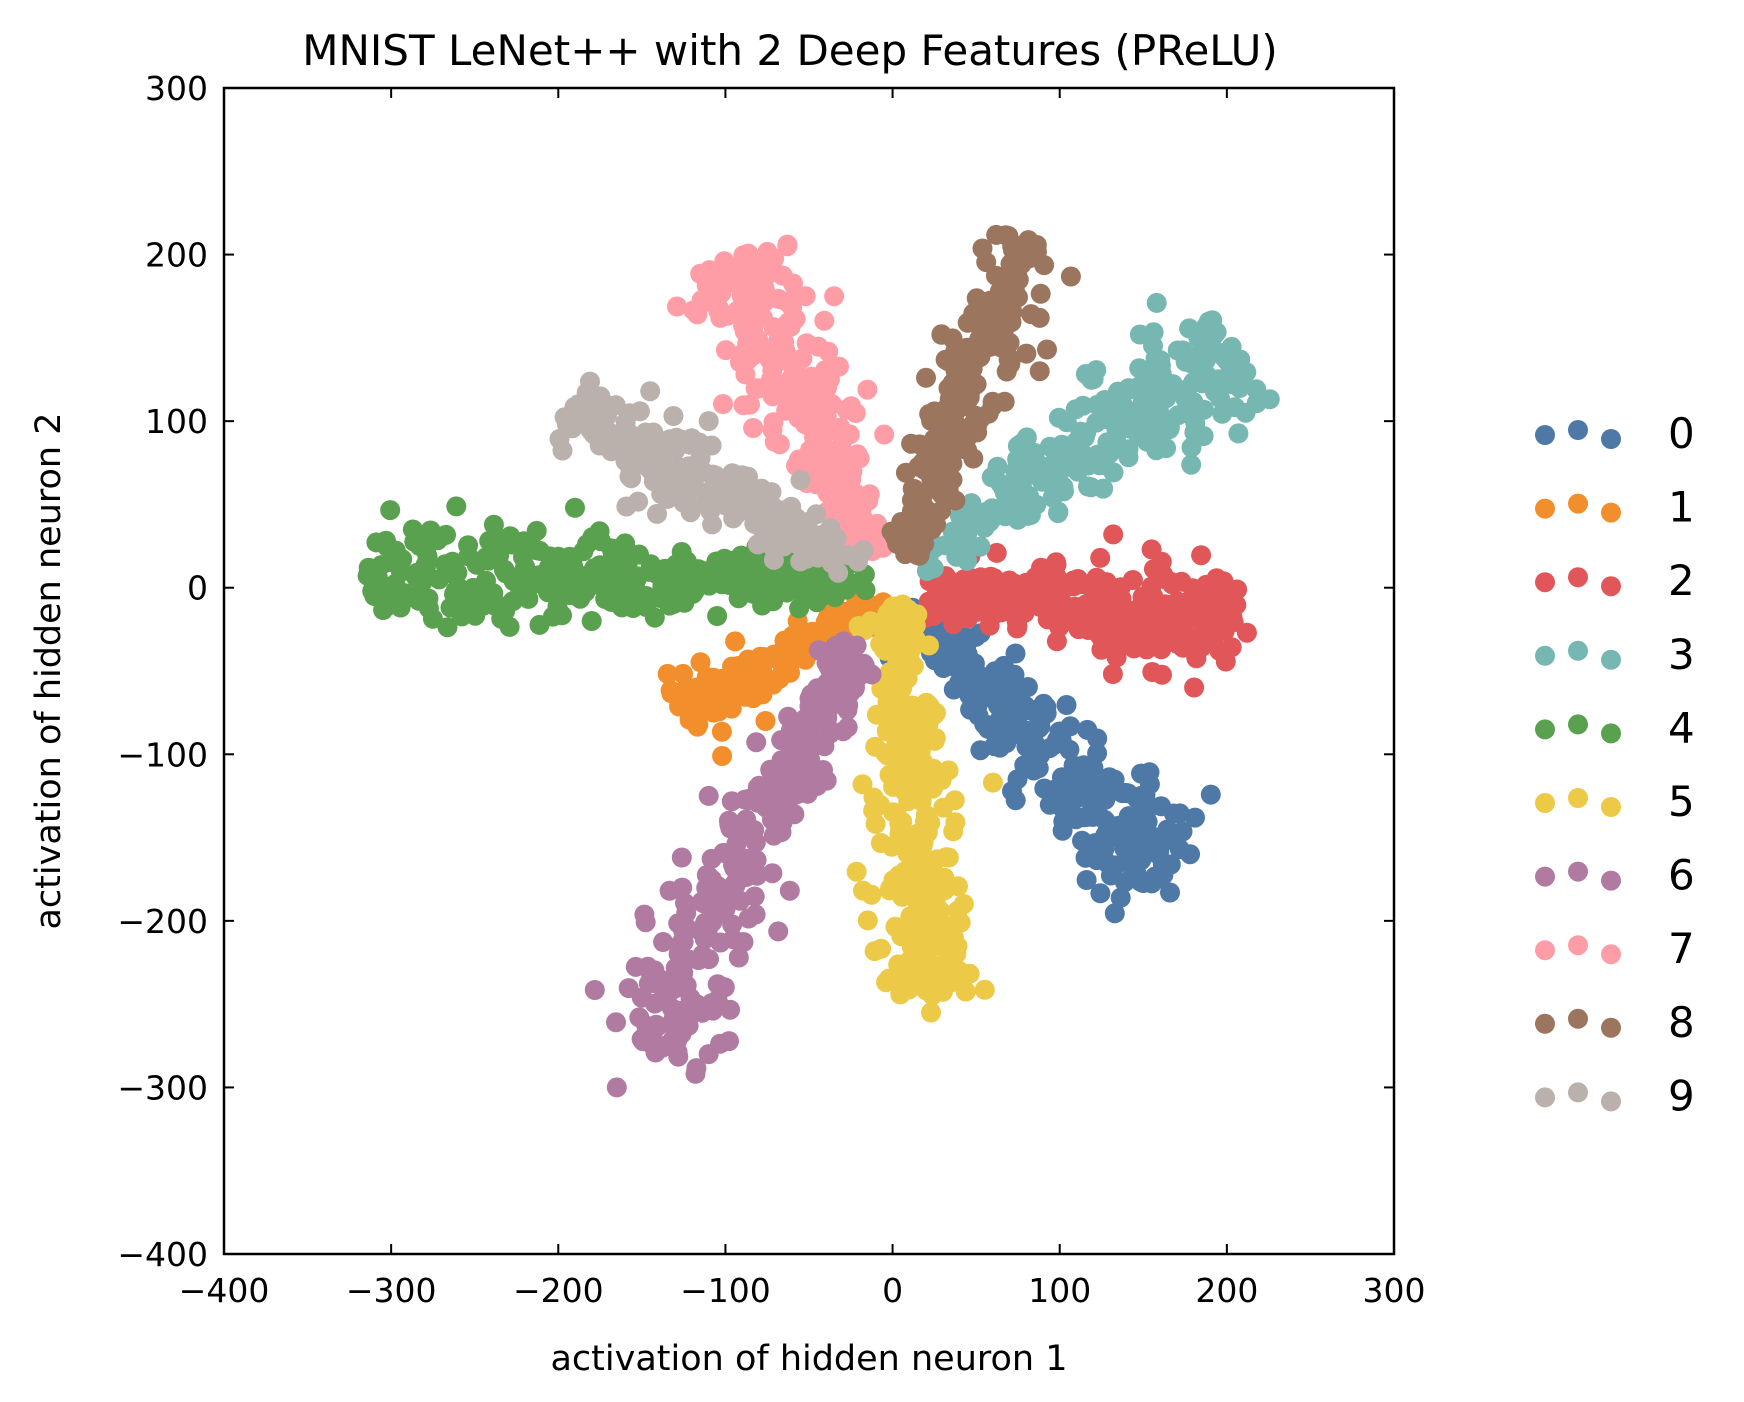 This screenshot has width=1744, height=1402. I want to click on legend-label: 5, so click(1681, 801).